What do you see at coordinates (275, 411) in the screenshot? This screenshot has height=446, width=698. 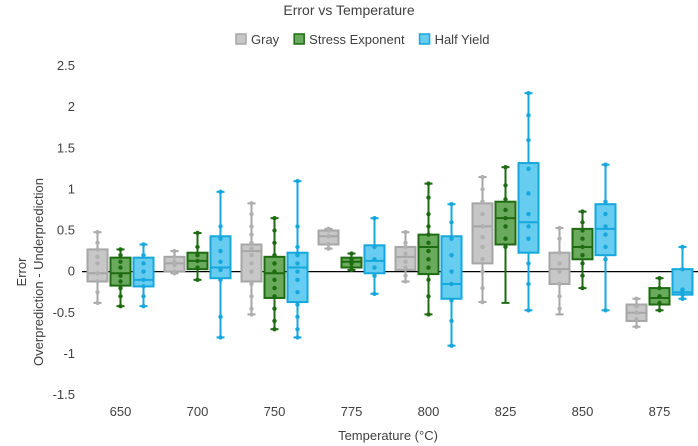 I see `x-tick-label: 750` at bounding box center [275, 411].